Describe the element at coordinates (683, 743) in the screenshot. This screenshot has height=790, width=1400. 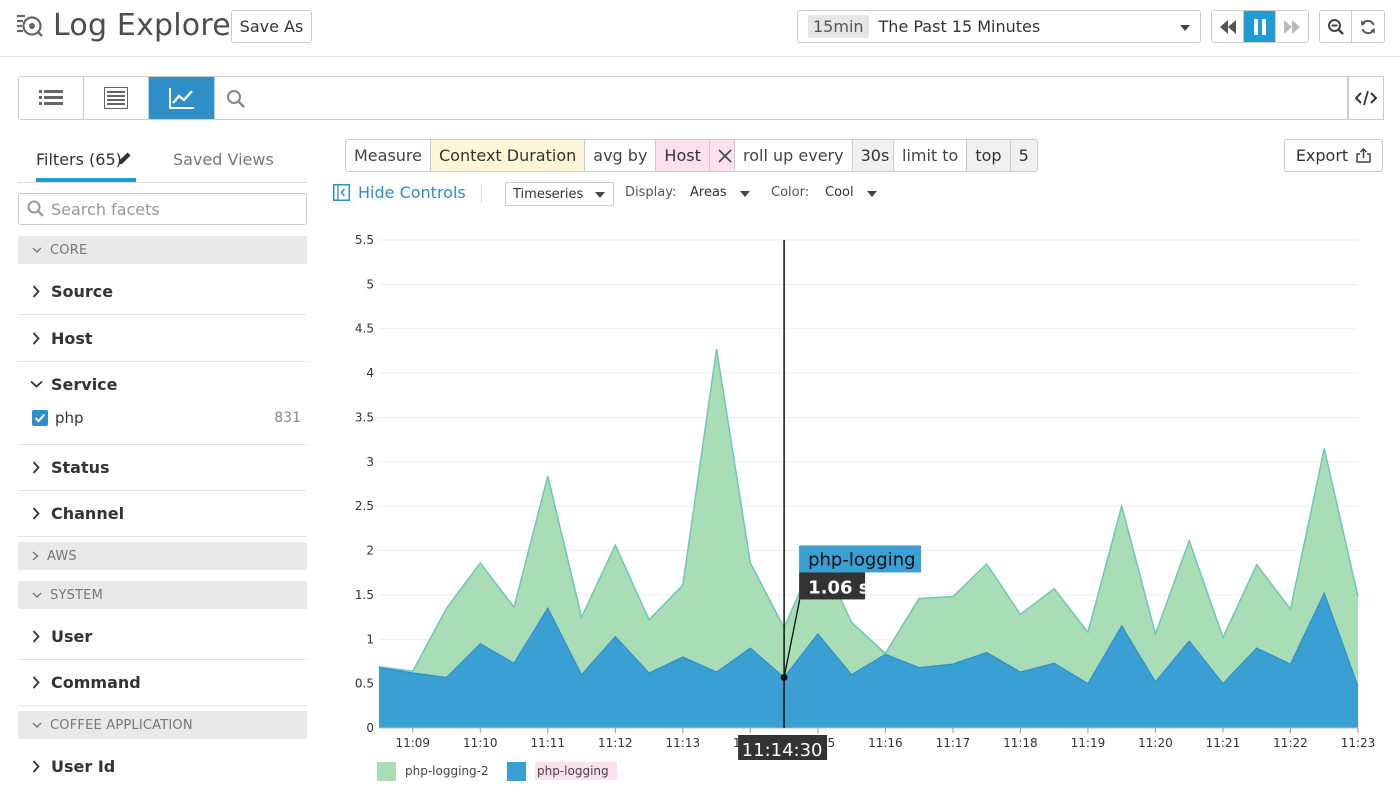
I see `x-tick-label: 11:13` at that location.